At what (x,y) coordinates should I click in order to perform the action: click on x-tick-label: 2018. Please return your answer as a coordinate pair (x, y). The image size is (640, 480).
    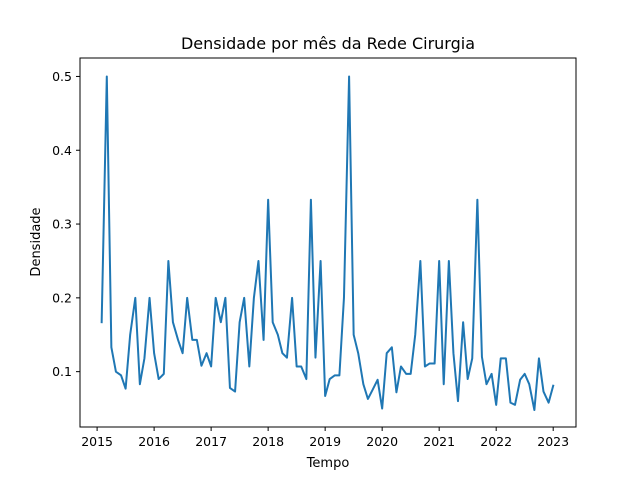
    Looking at the image, I should click on (268, 441).